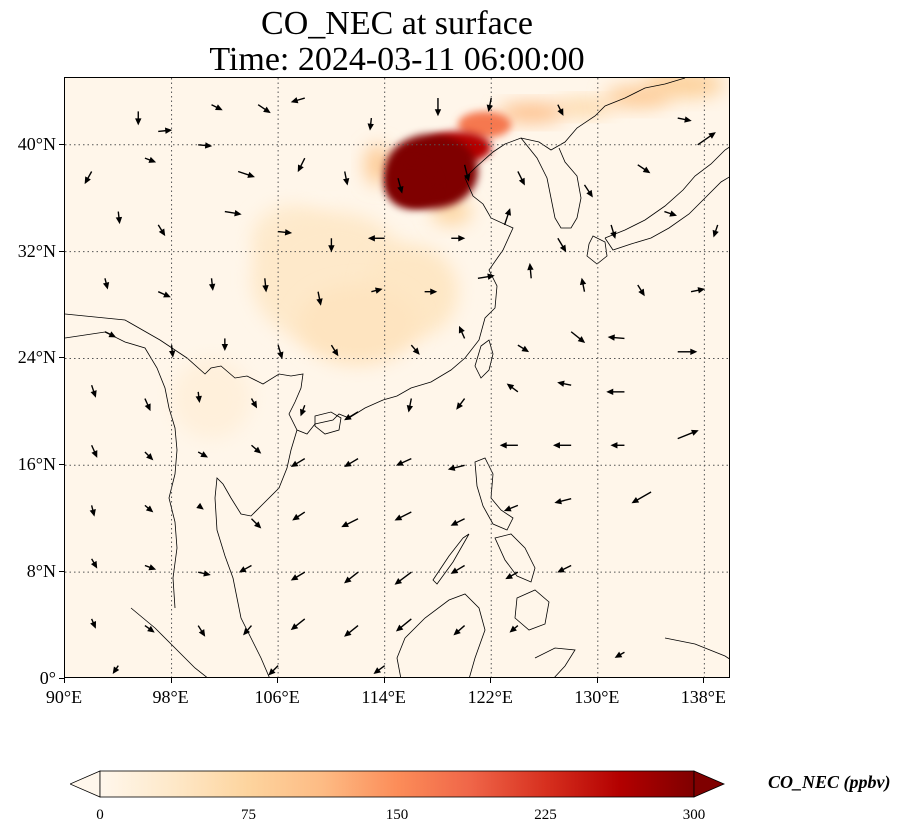  Describe the element at coordinates (256, 553) in the screenshot. I see `indochina-coastline` at that location.